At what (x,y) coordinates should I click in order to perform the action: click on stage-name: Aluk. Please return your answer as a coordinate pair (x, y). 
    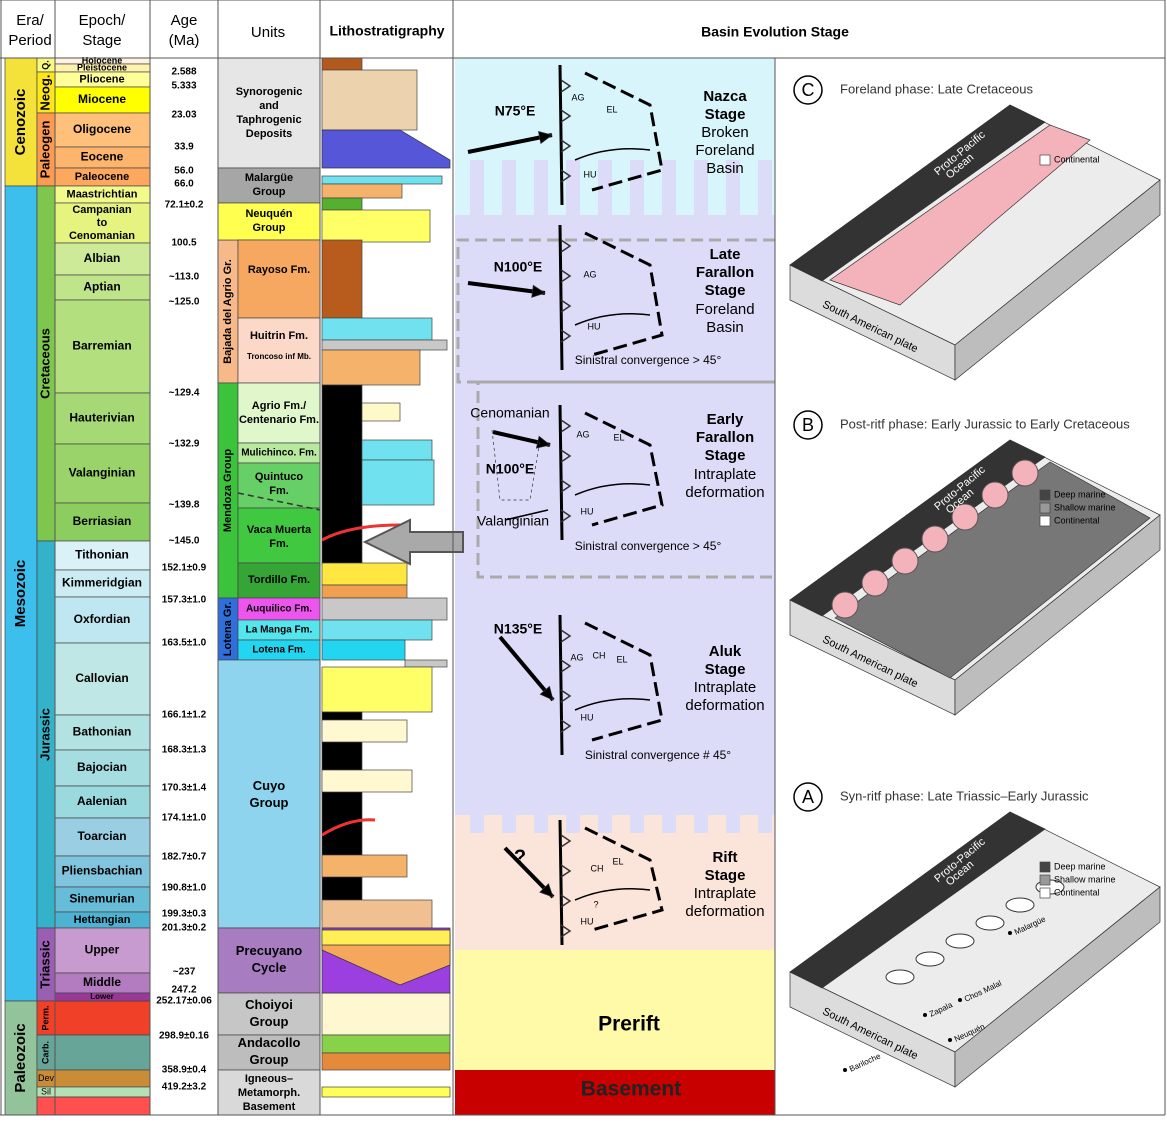
    Looking at the image, I should click on (725, 651).